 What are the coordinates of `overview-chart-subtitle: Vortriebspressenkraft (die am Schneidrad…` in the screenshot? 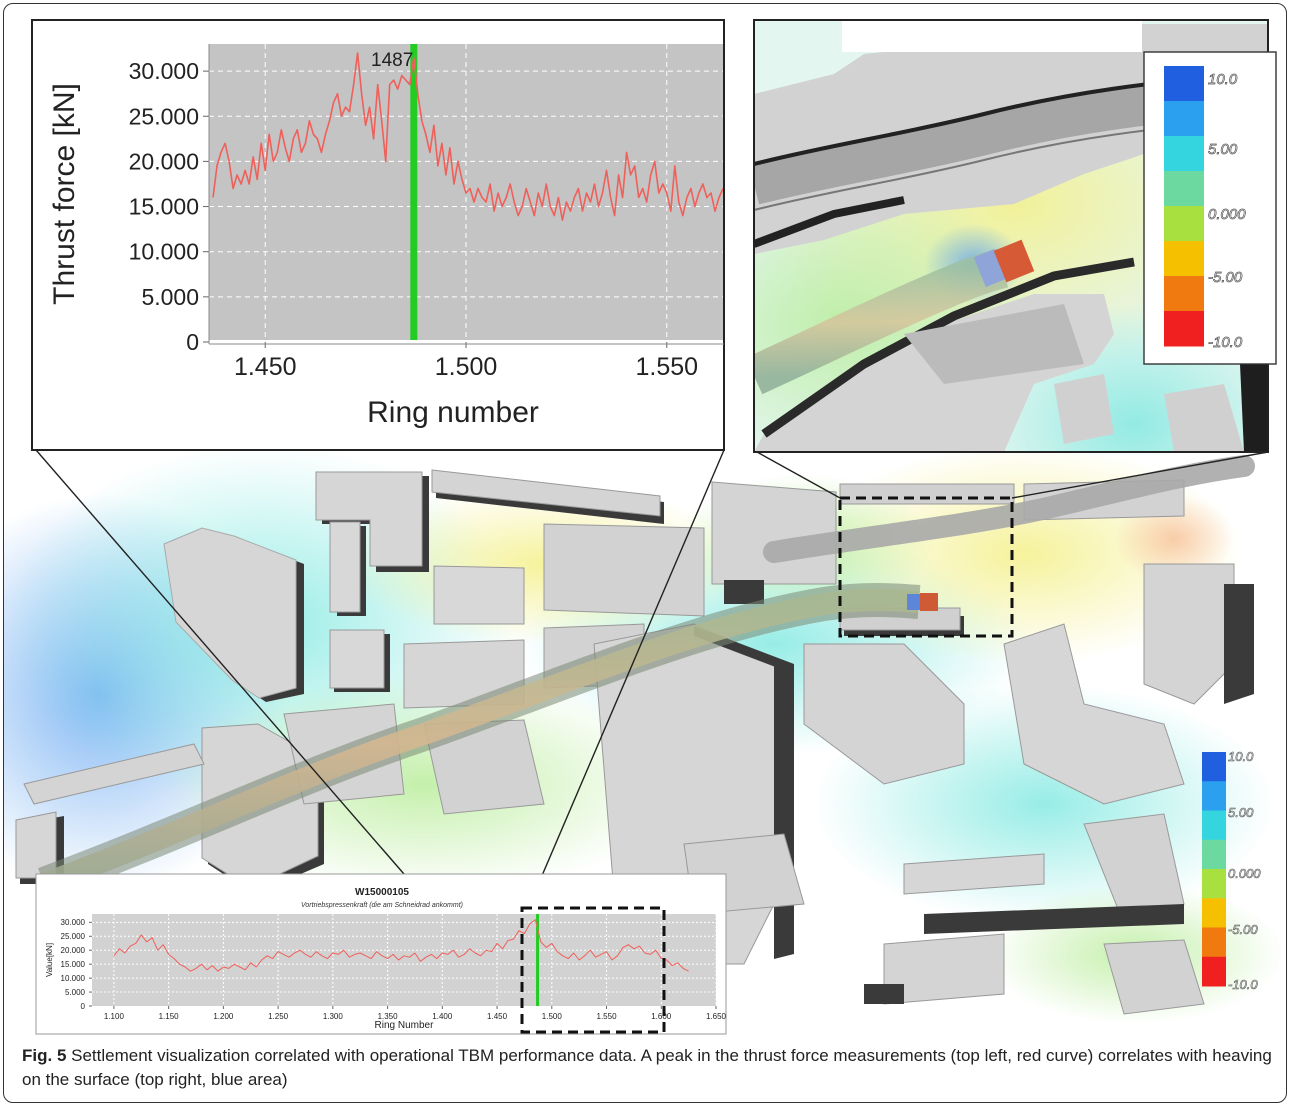 It's located at (382, 905).